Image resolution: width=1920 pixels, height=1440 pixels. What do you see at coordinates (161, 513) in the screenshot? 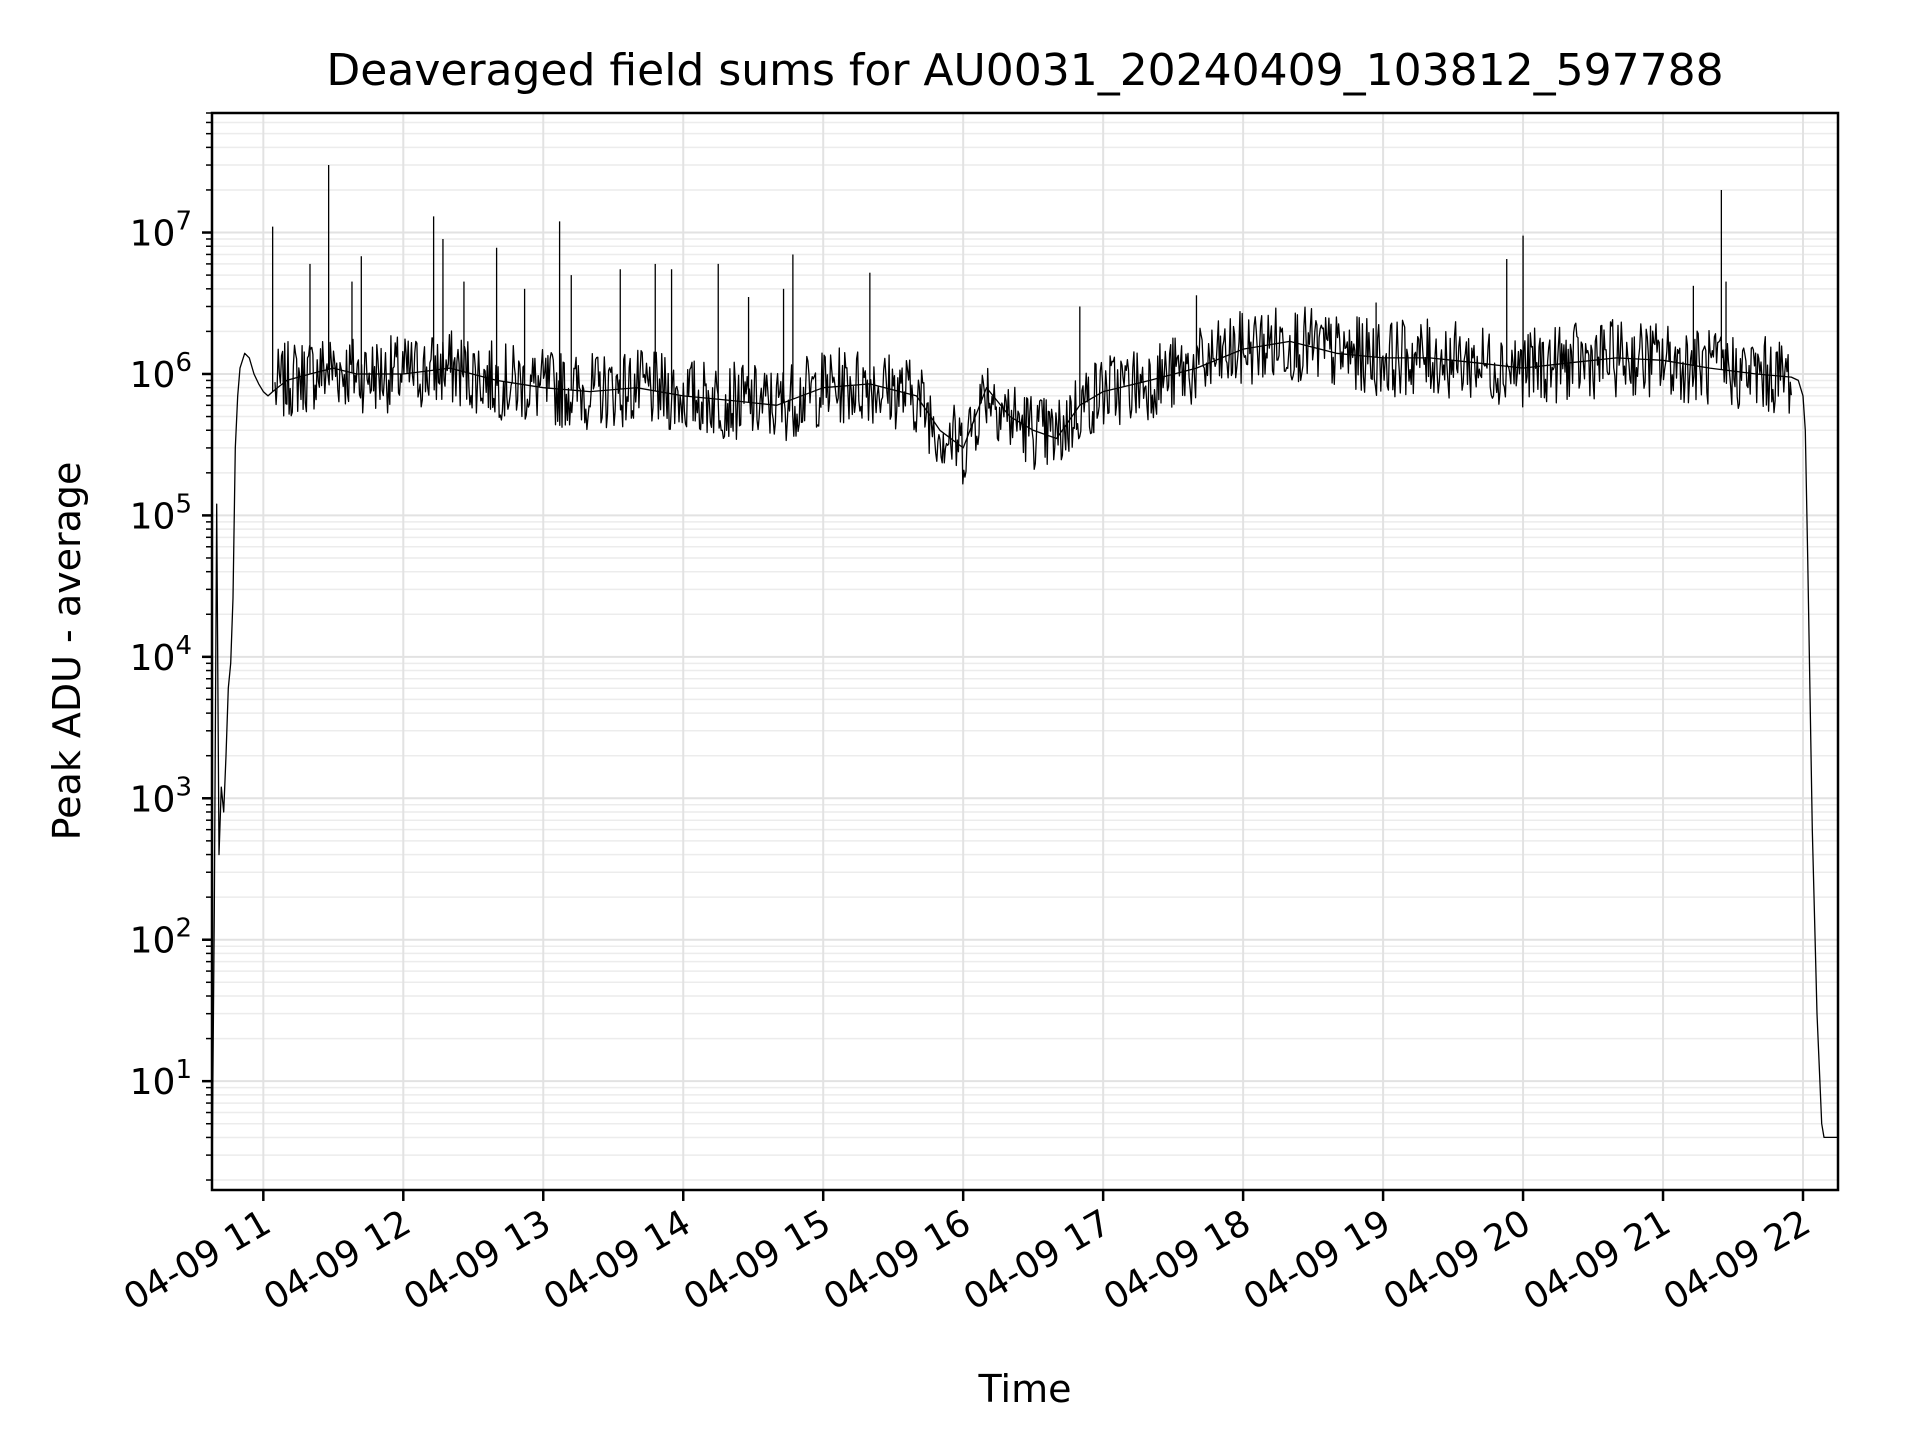
I see `y-tick-label: 10⁵` at bounding box center [161, 513].